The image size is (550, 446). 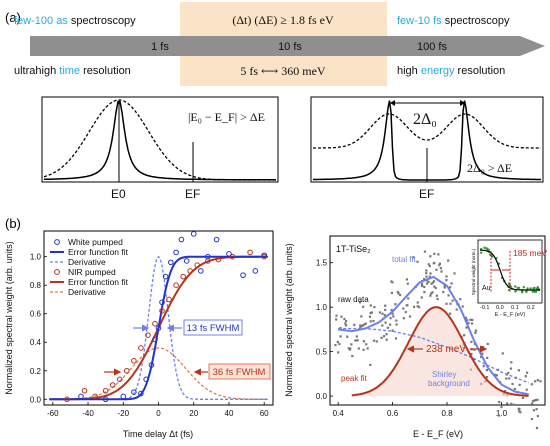 I want to click on inset-xtick-0: -0.1, so click(x=484, y=308).